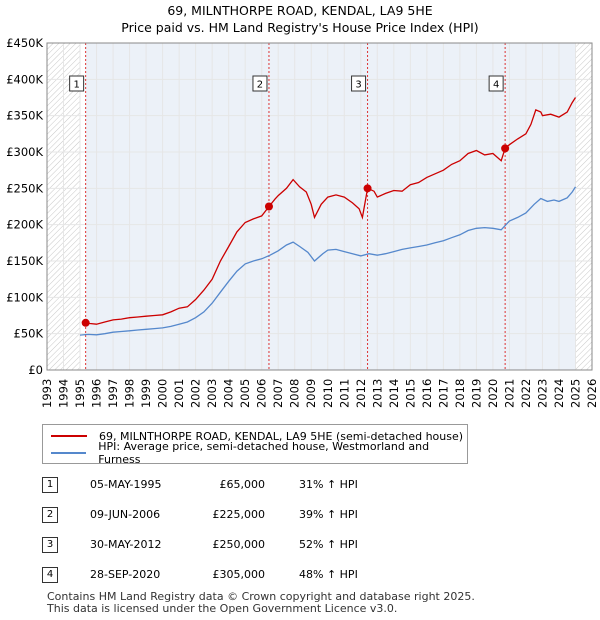  What do you see at coordinates (212, 393) in the screenshot?
I see `x-tick-label: 2003` at bounding box center [212, 393].